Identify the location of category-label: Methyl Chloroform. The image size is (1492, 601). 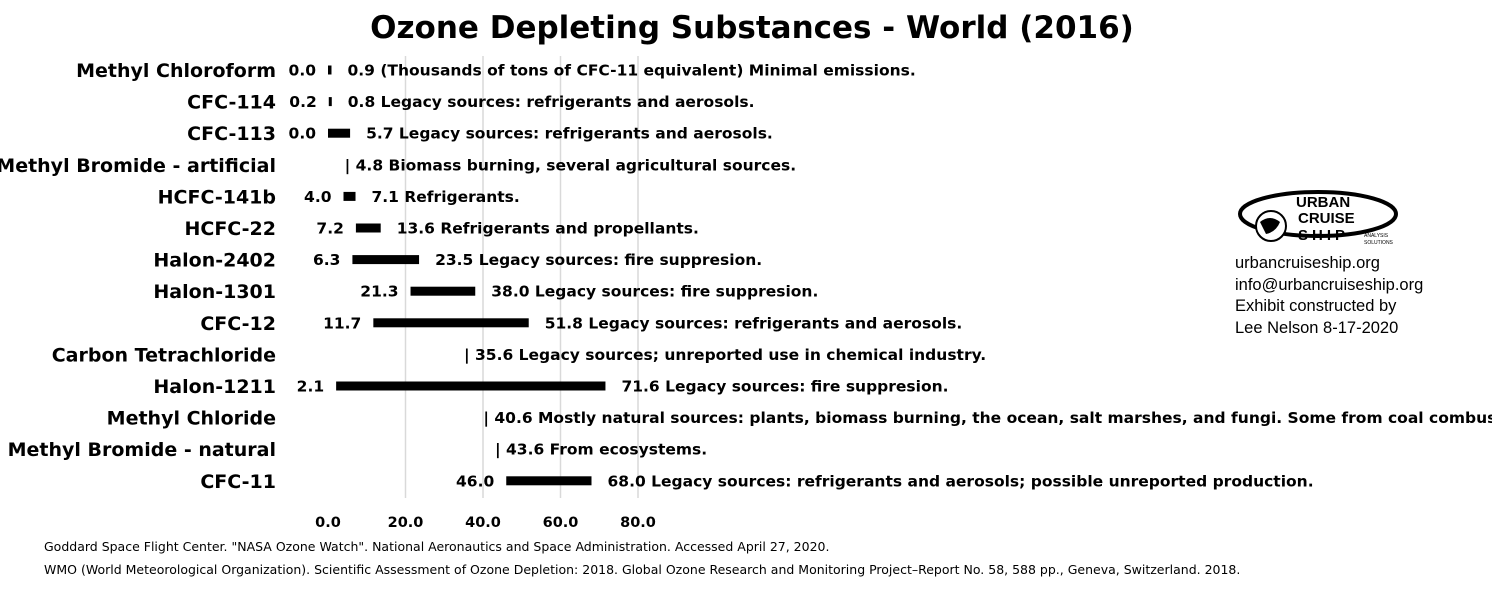
(176, 71).